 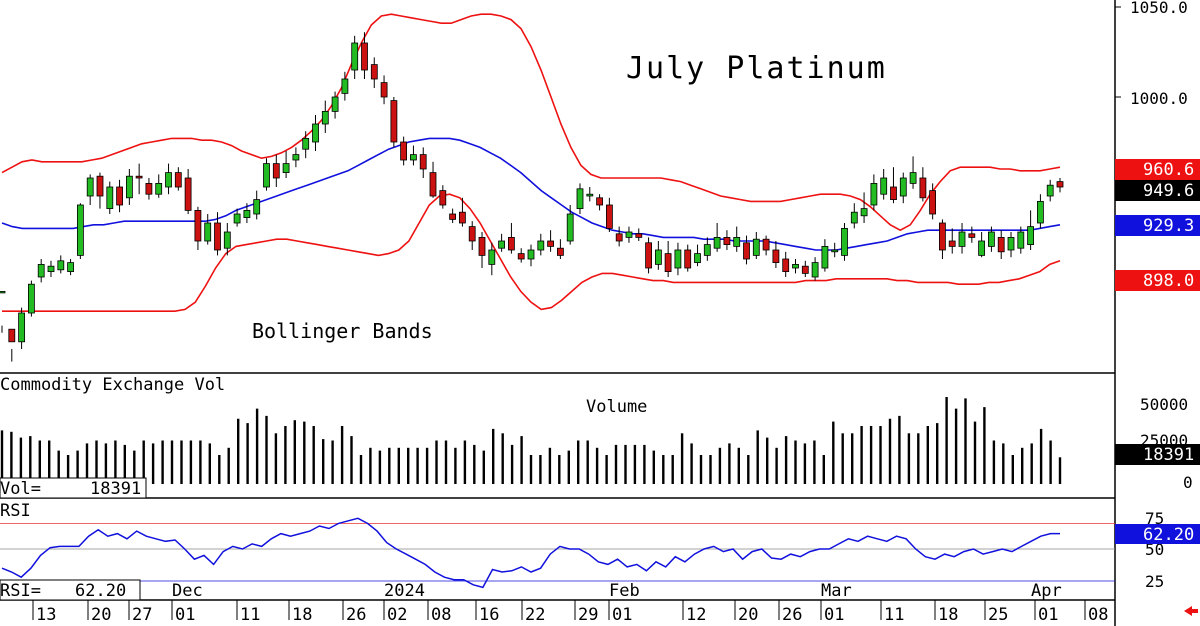 I want to click on x-tick-label: 13, so click(x=46, y=615).